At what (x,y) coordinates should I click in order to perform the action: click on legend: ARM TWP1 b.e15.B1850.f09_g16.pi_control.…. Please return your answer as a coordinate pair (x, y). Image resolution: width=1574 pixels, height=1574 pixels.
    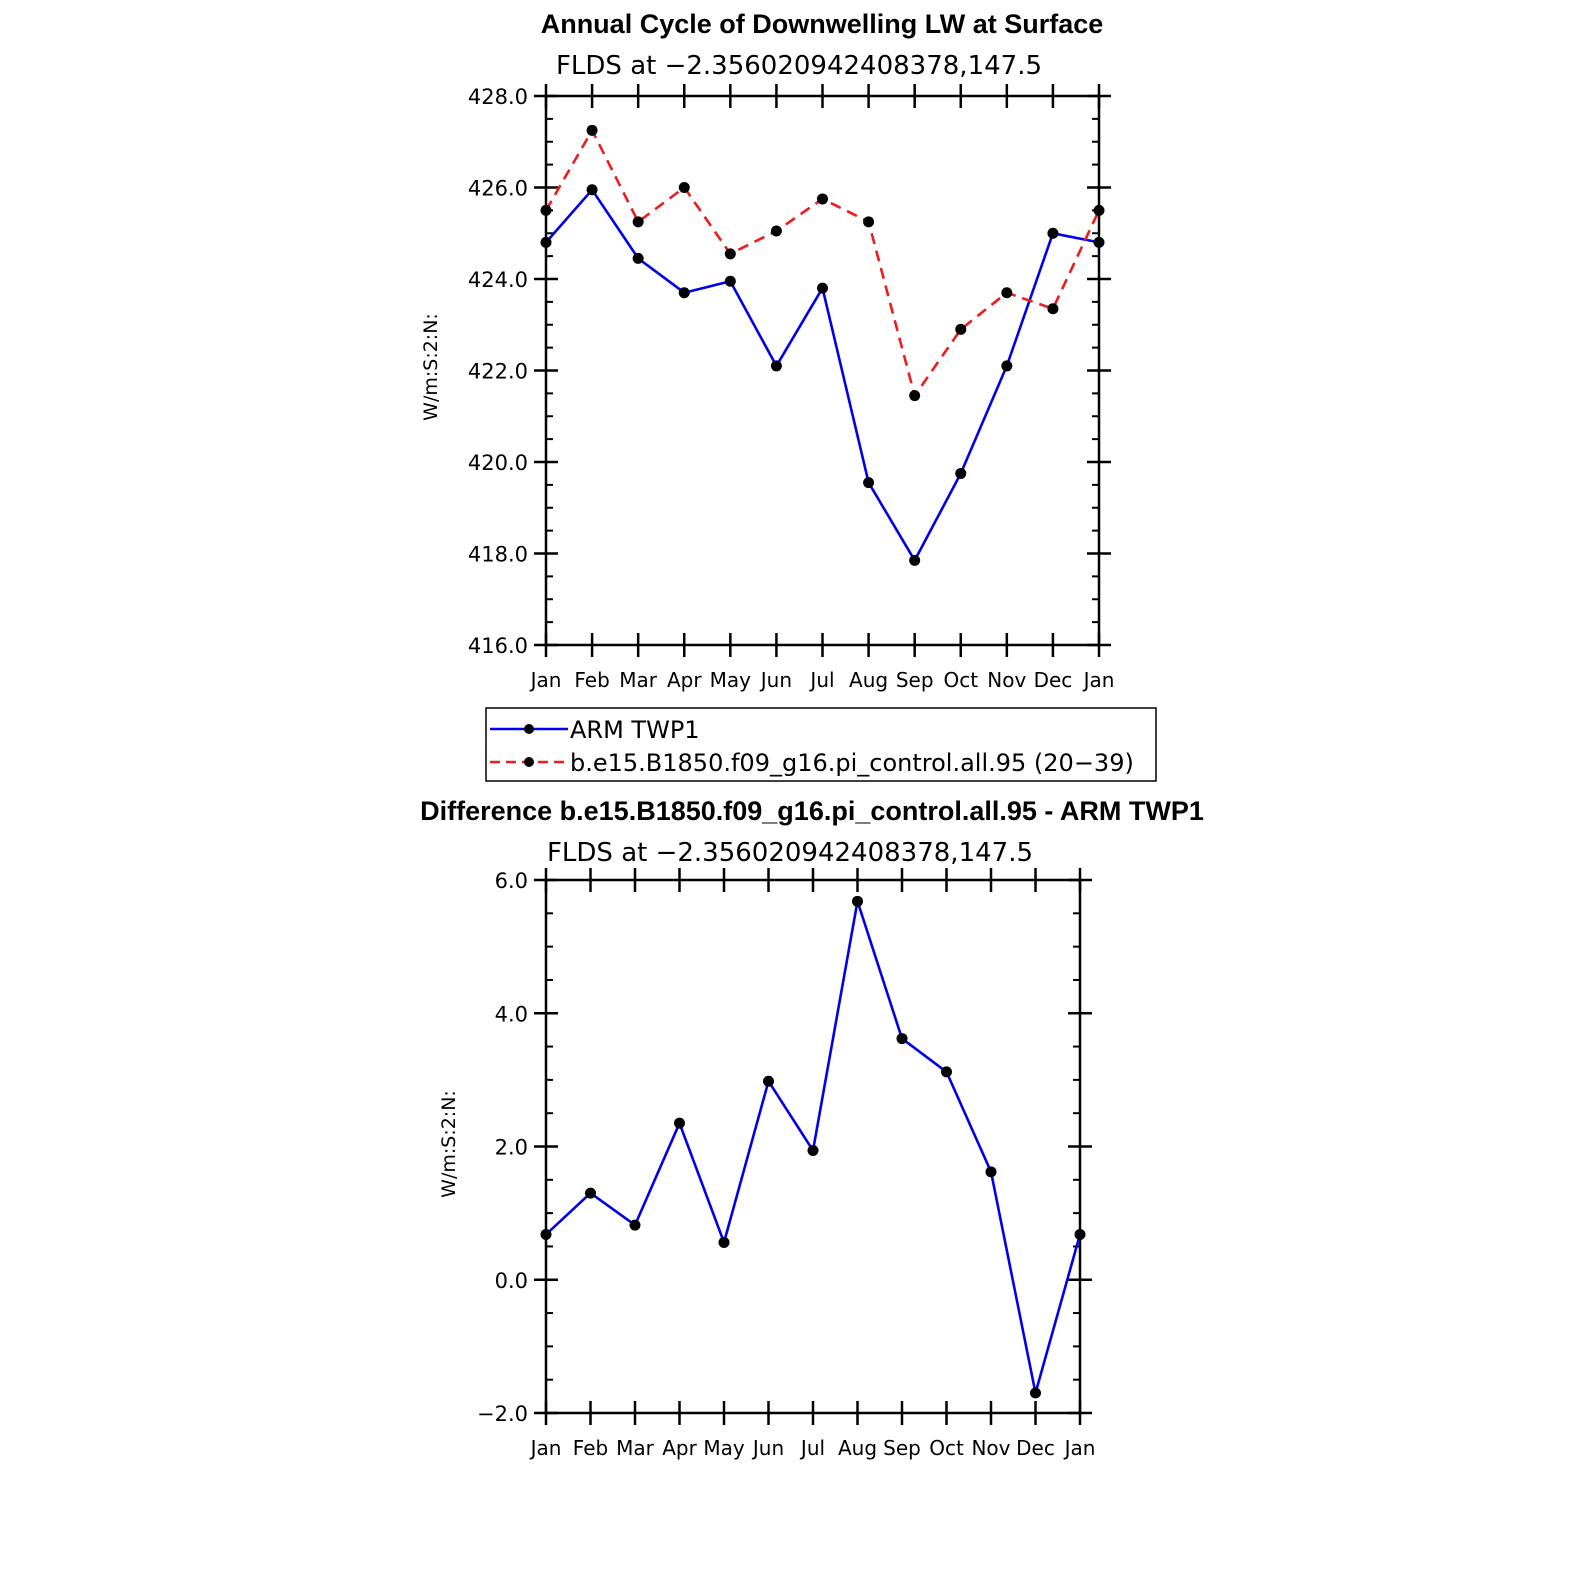
    Looking at the image, I should click on (821, 744).